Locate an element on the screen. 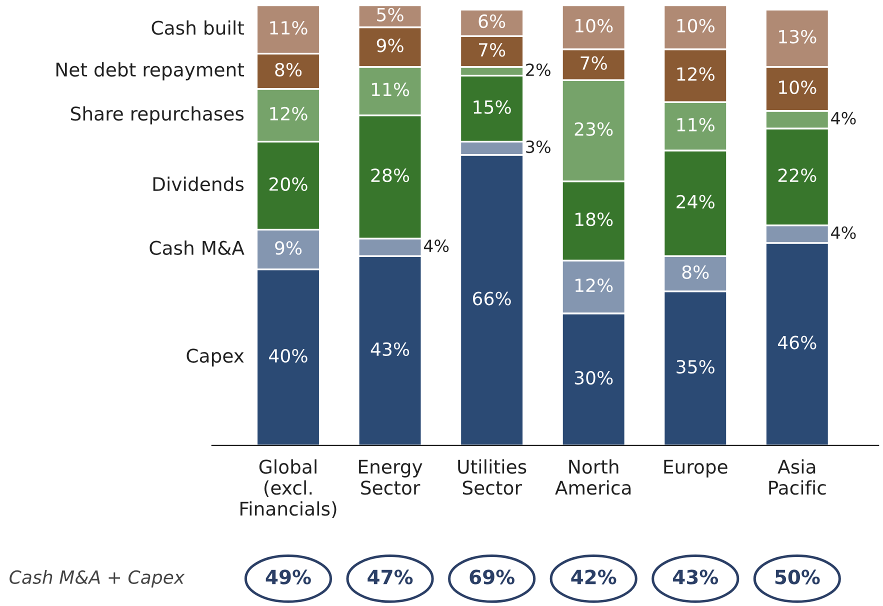  x-tick-label: North America is located at coordinates (593, 477).